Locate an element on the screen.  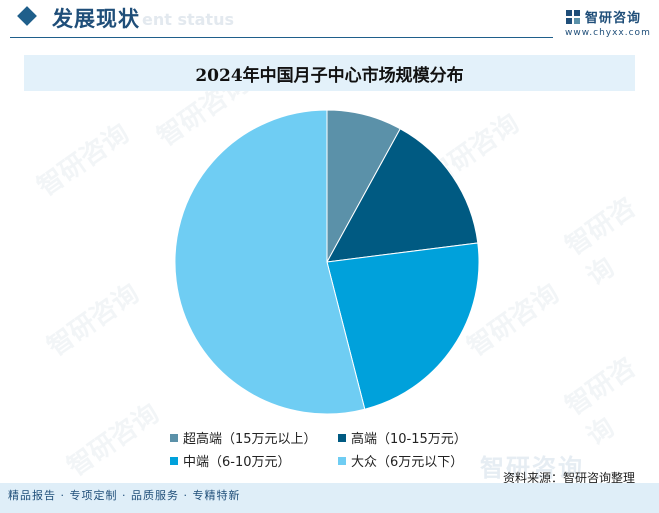
footer-text: 精品报告 · 专项定制 · 品质服务 · 专精特新 is located at coordinates (124, 495).